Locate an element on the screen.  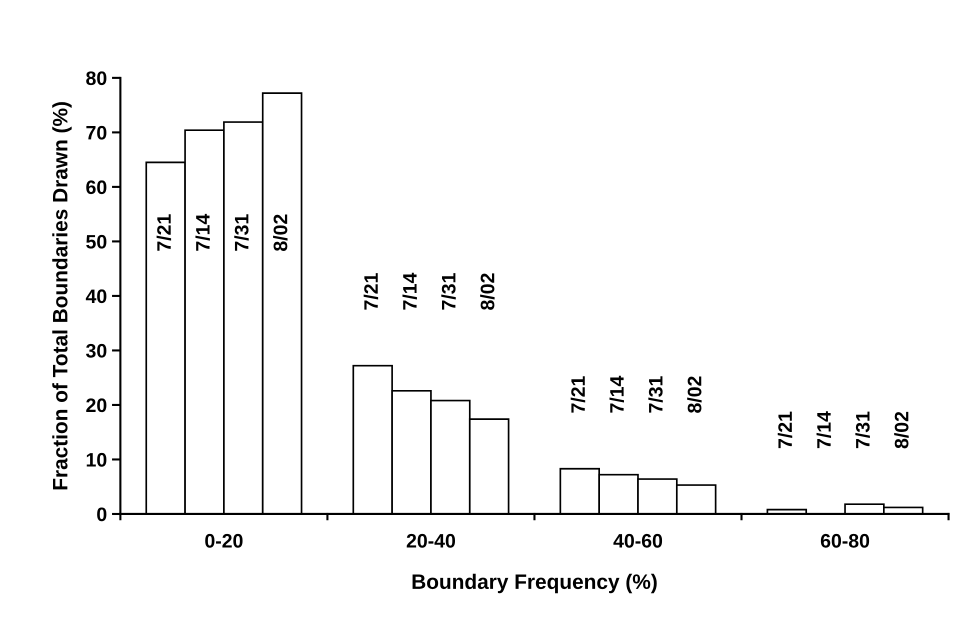
y-tick-label: 0 is located at coordinates (101, 514).